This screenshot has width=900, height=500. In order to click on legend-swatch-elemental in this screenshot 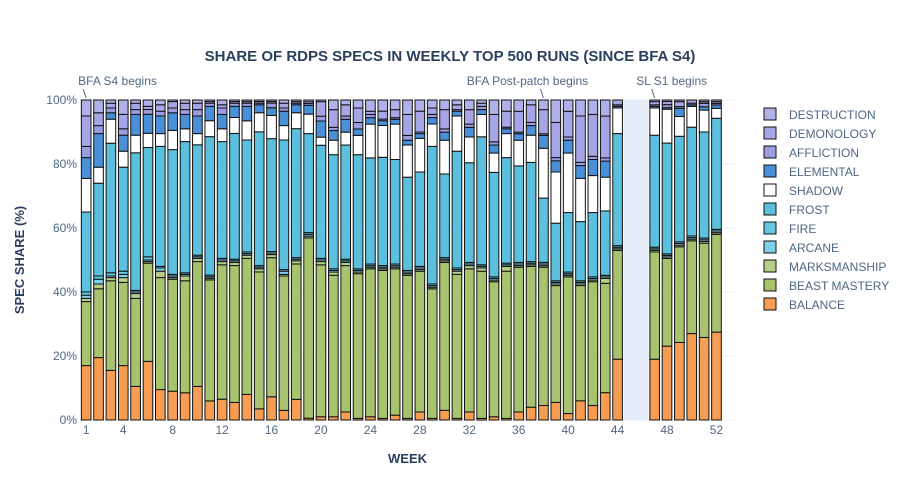, I will do `click(770, 171)`.